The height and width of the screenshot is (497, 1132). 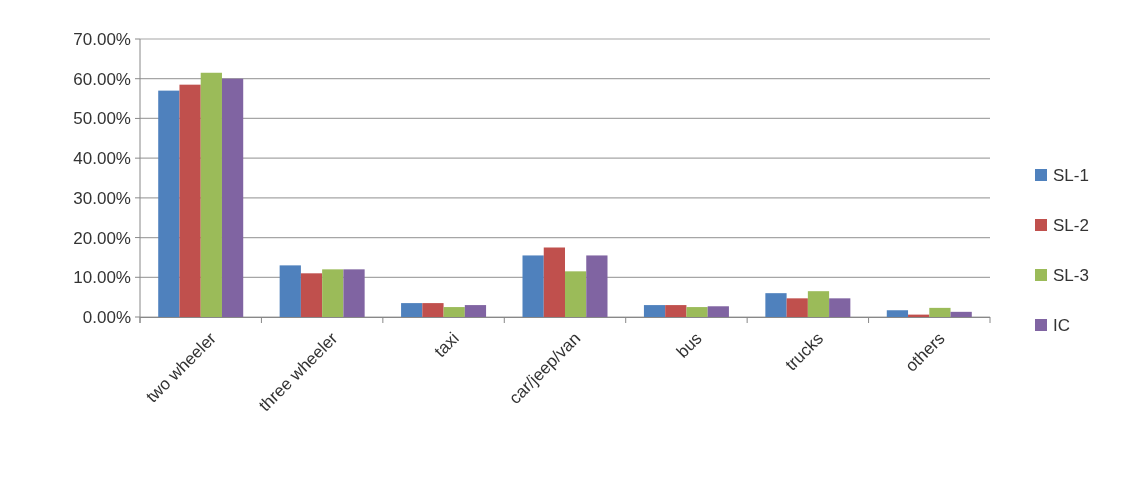 I want to click on y-tick-label: 20.00%, so click(x=102, y=238).